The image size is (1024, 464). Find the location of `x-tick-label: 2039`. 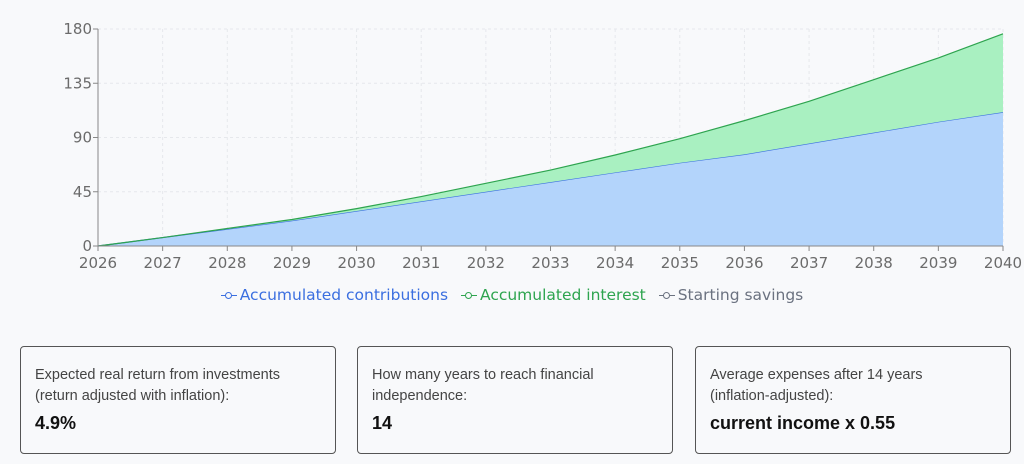

x-tick-label: 2039 is located at coordinates (938, 263).